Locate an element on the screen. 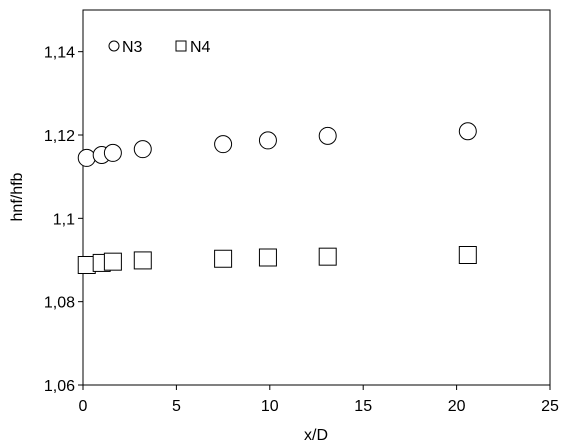 The image size is (564, 443). y-axis-title: hnf/hfb is located at coordinates (17, 196).